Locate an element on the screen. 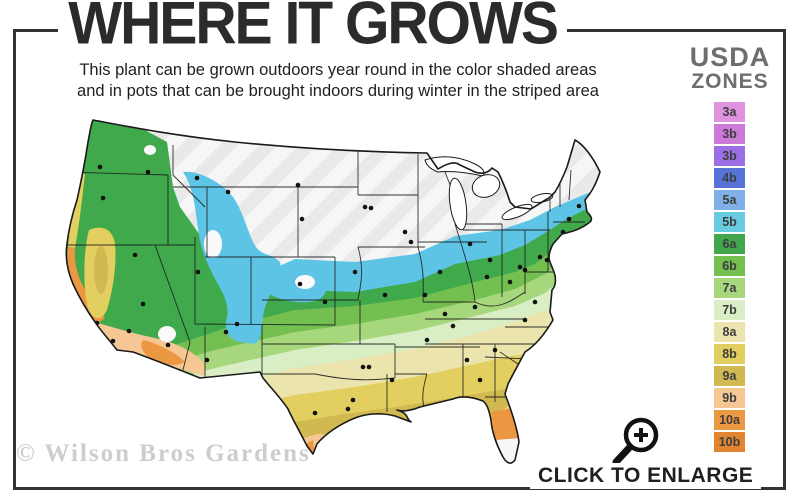 This screenshot has height=500, width=800. lake-huron is located at coordinates (486, 186).